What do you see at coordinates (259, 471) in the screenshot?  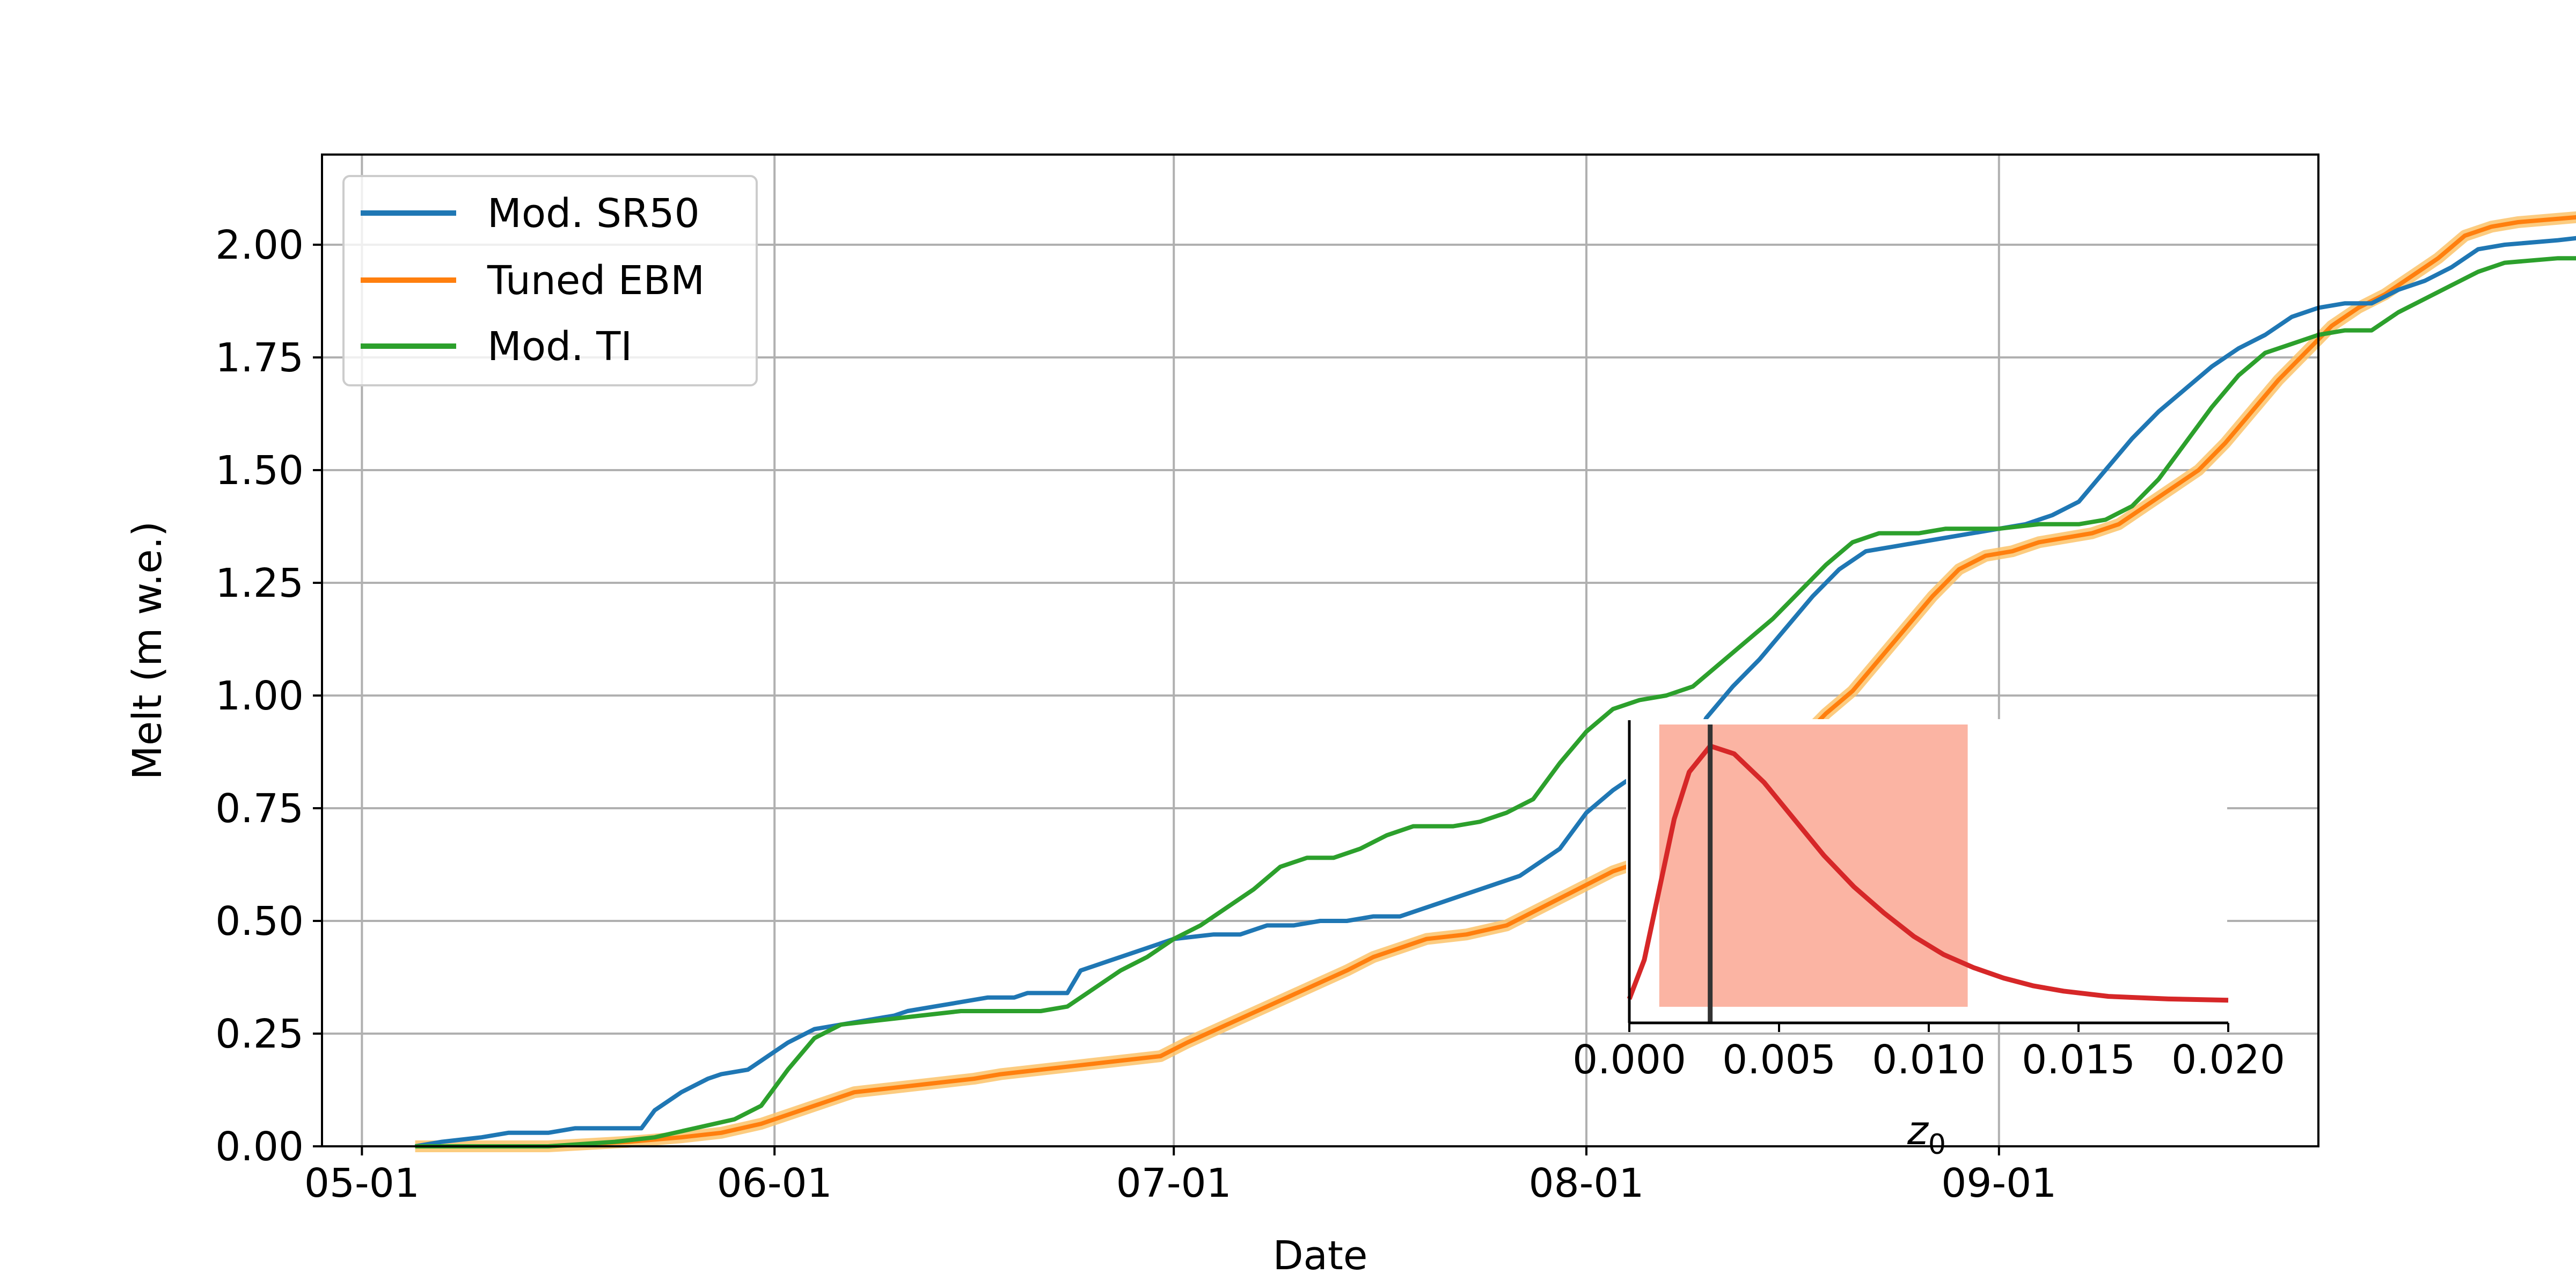 I see `y-tick-label-1-50: 1.50` at bounding box center [259, 471].